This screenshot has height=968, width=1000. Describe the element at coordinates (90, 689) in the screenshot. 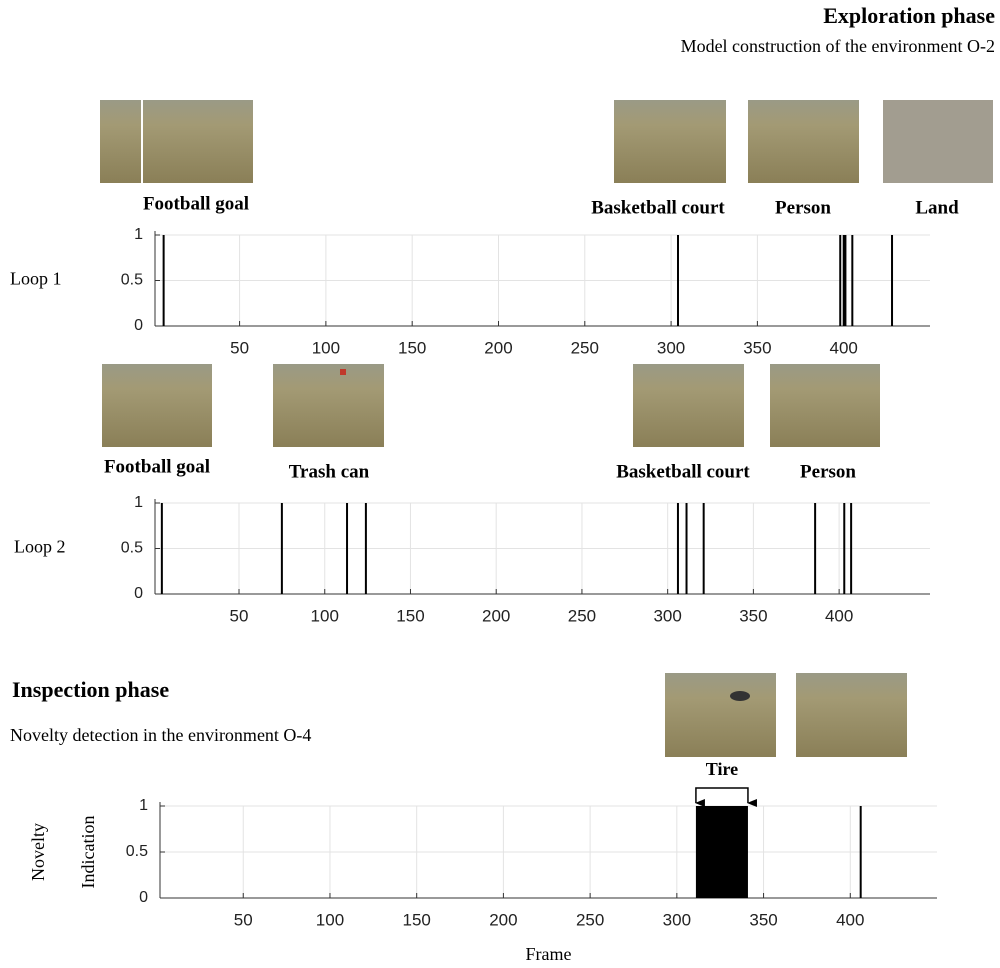

I see `phase-title: Inspection phase` at that location.